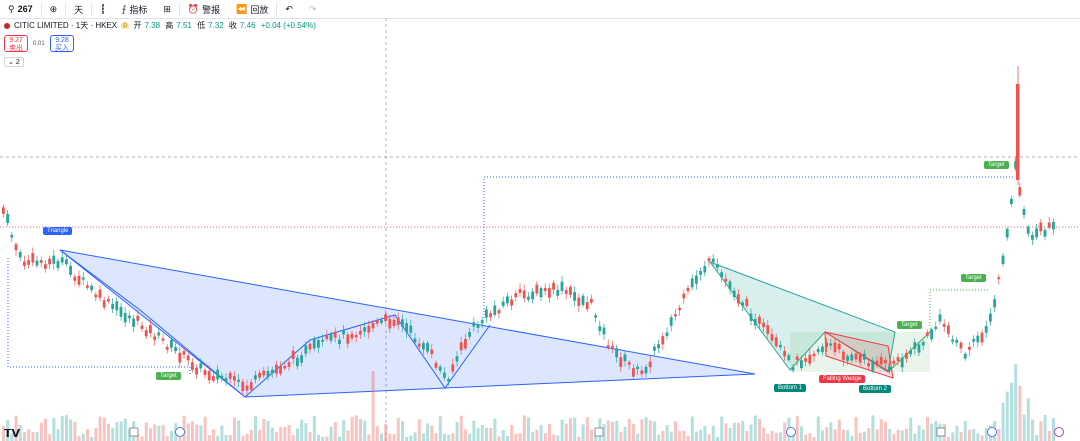 This screenshot has height=441, width=1080. I want to click on buy-button: 9.28 买入, so click(62, 43).